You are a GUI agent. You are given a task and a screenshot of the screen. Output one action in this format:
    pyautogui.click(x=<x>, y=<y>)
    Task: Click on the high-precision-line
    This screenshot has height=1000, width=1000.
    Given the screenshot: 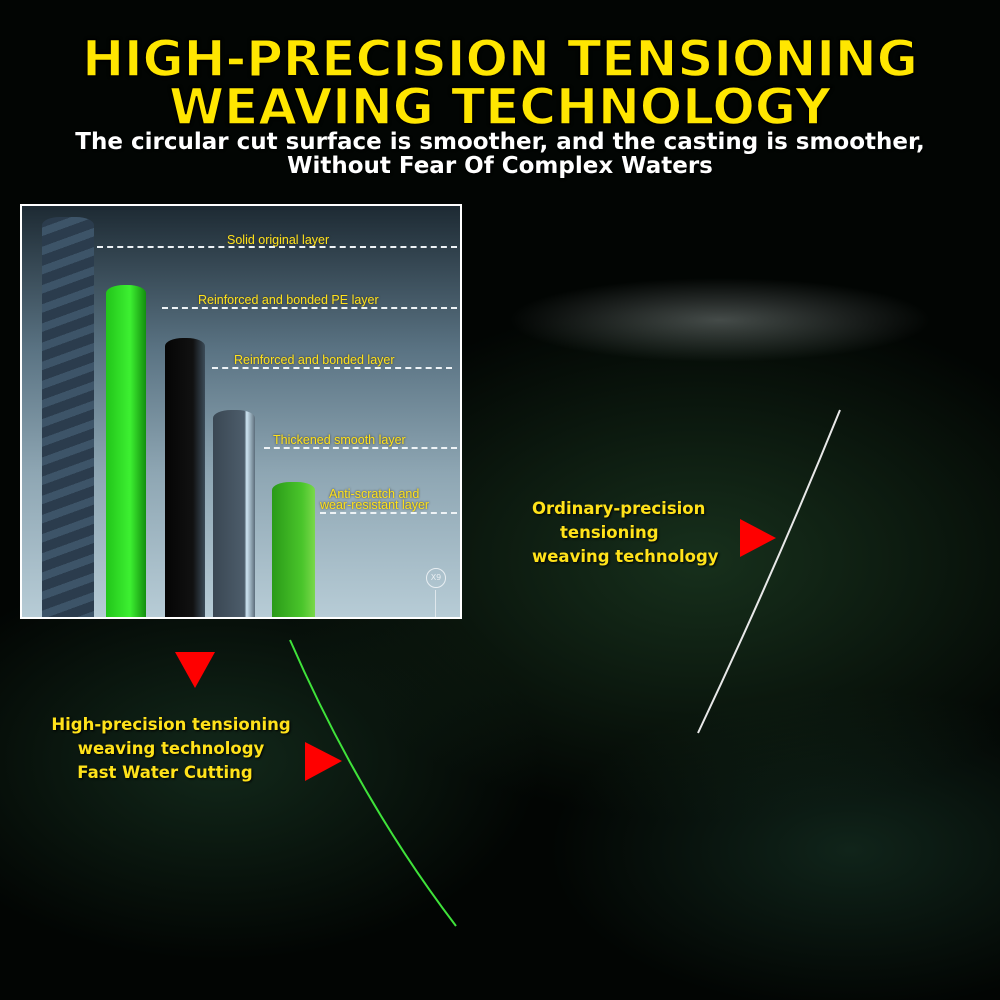 What is the action you would take?
    pyautogui.click(x=373, y=783)
    